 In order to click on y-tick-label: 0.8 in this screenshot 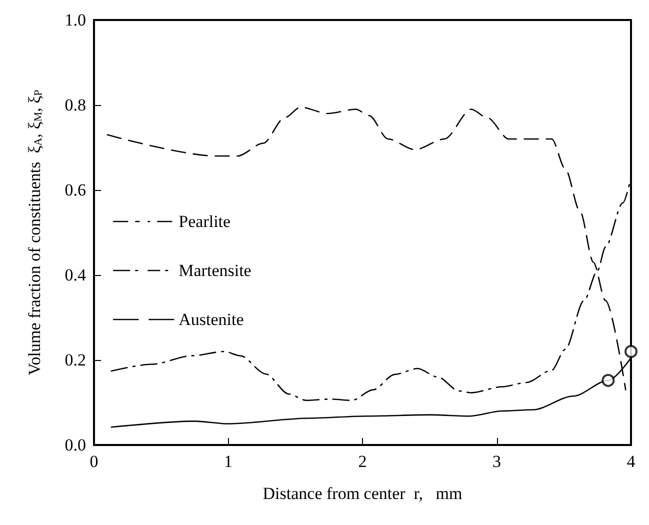, I will do `click(75, 105)`.